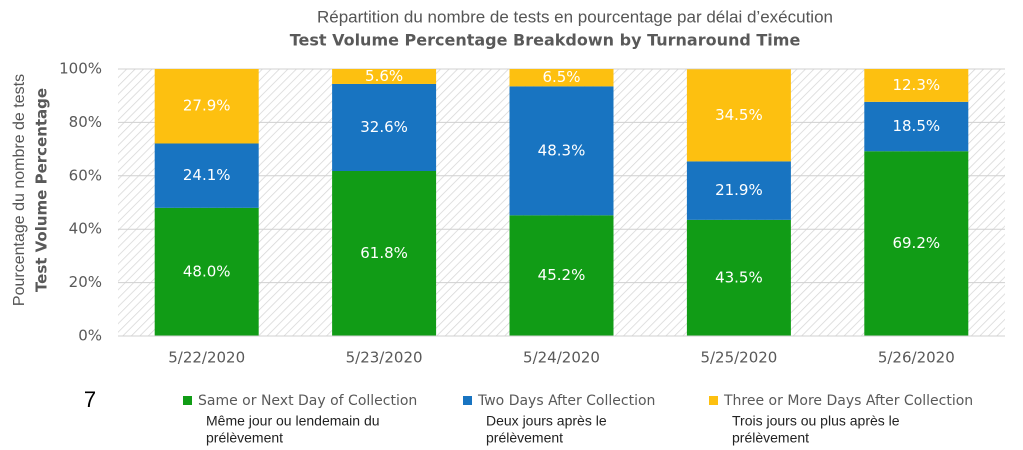 Image resolution: width=1023 pixels, height=450 pixels. Describe the element at coordinates (85, 282) in the screenshot. I see `y-tick-label: 20%` at that location.